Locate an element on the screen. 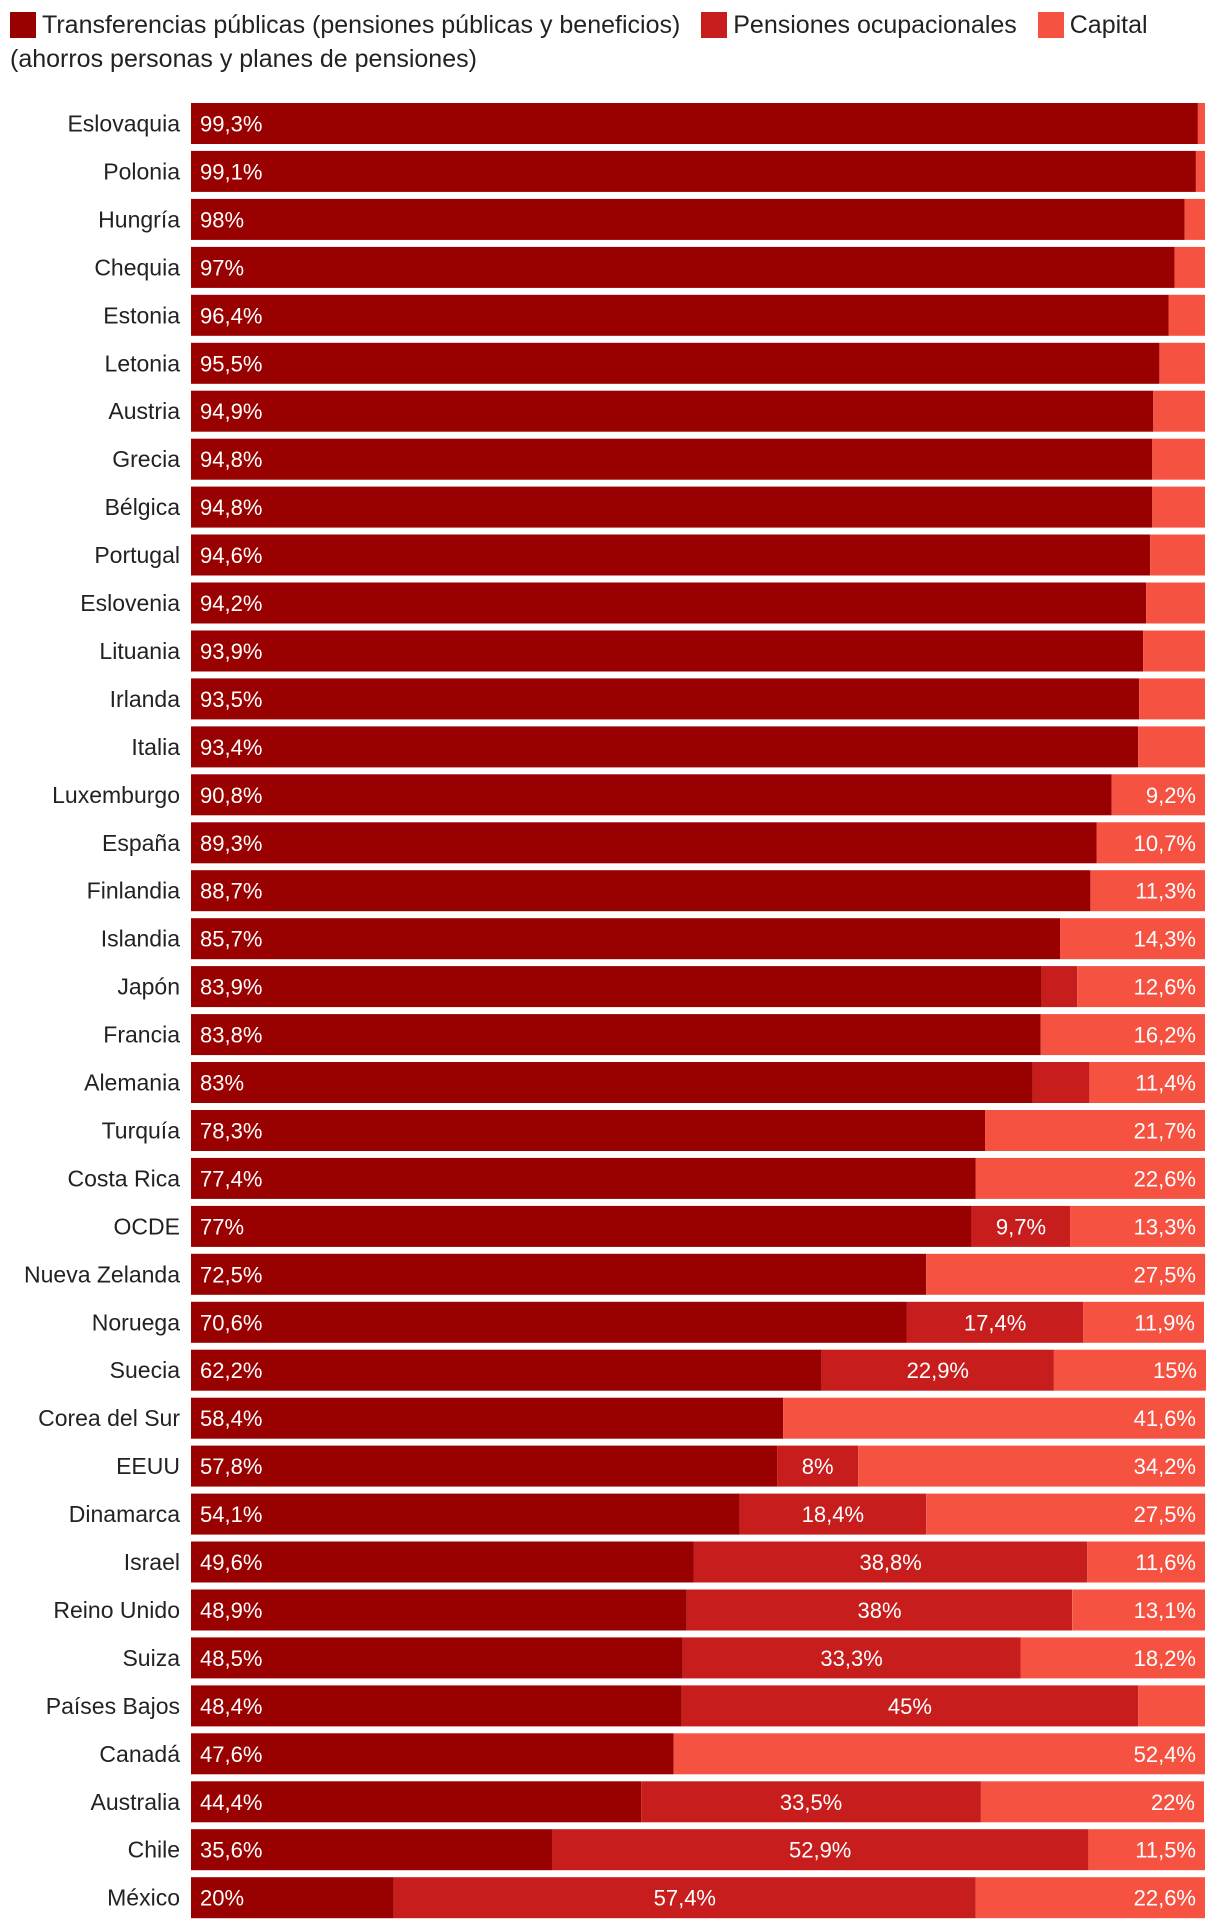 This screenshot has width=1220, height=1932. bar-segment-public-turquia is located at coordinates (588, 1130).